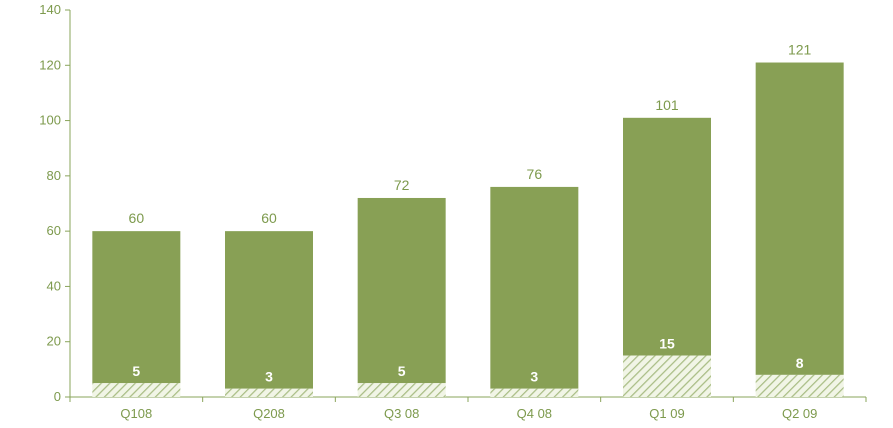  I want to click on y-tick-label: 0, so click(57, 396).